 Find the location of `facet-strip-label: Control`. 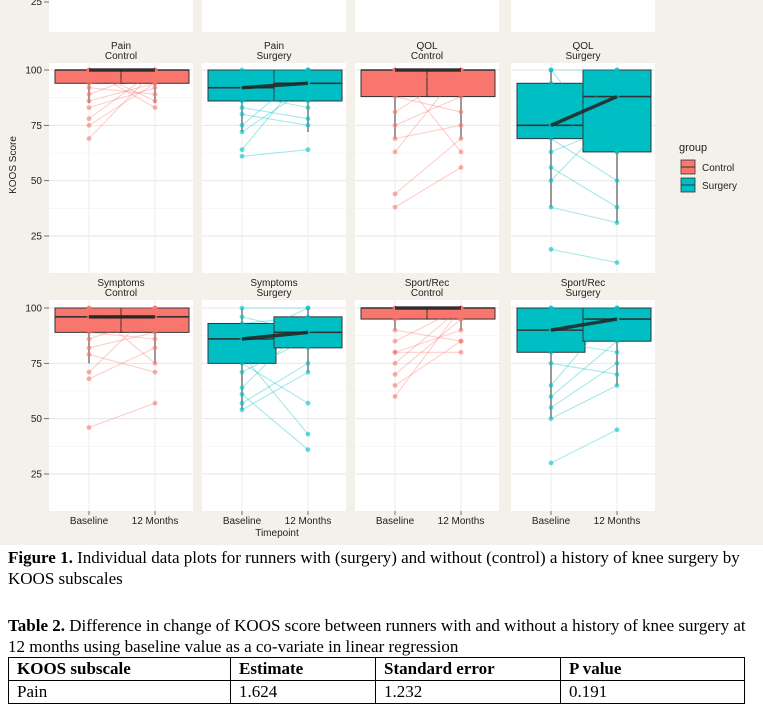

facet-strip-label: Control is located at coordinates (427, 293).